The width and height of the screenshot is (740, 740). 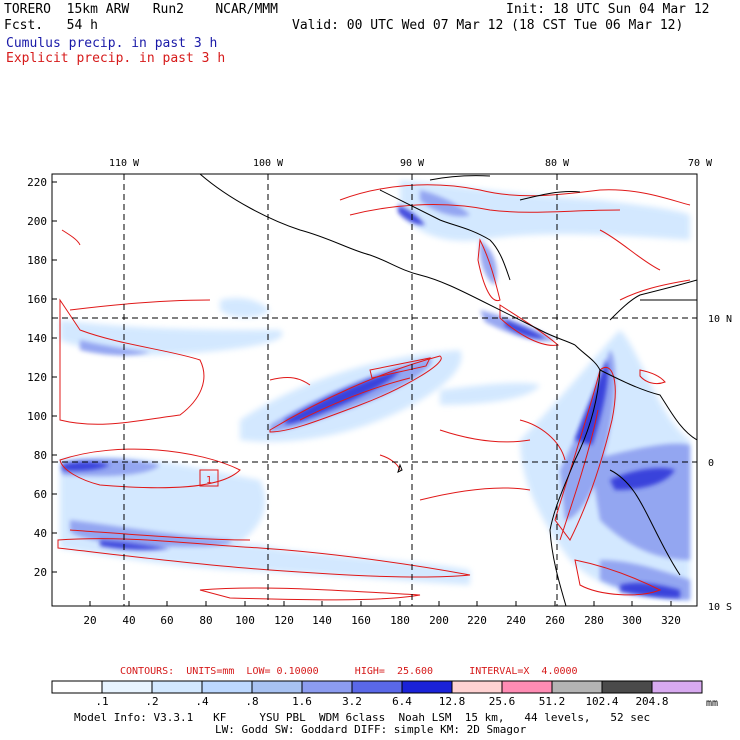 I want to click on x-tick-label: 180, so click(x=400, y=620).